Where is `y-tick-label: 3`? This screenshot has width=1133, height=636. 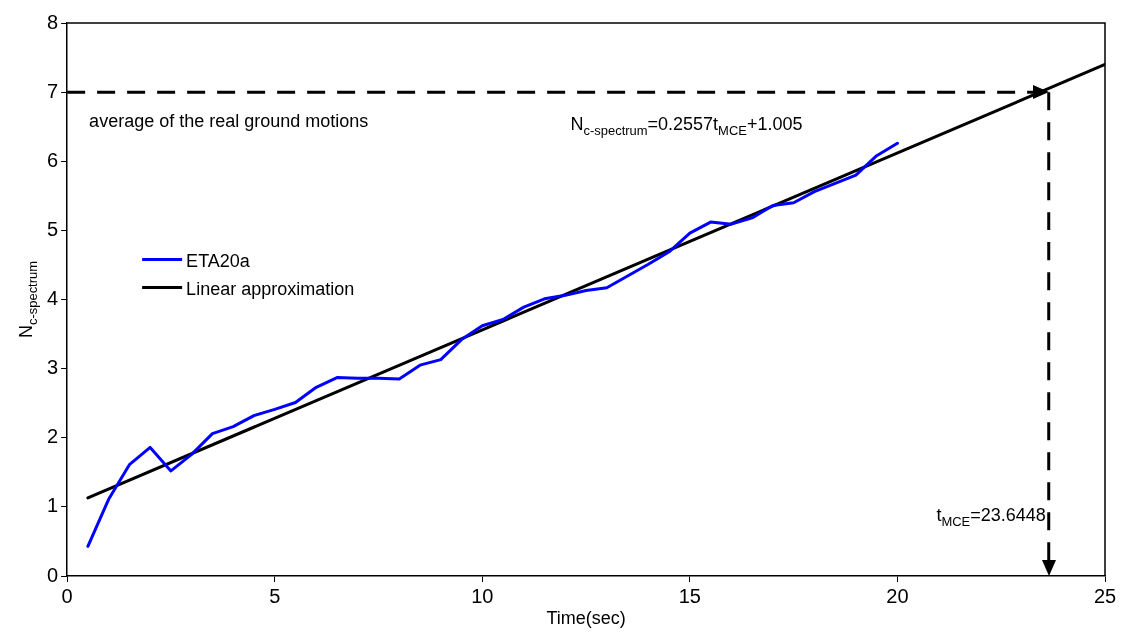
y-tick-label: 3 is located at coordinates (53, 367).